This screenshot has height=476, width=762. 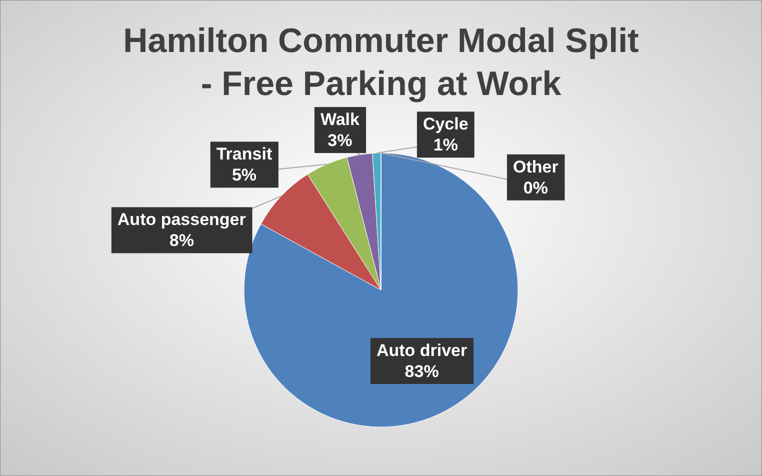 I want to click on slice-label: Walk, so click(x=340, y=120).